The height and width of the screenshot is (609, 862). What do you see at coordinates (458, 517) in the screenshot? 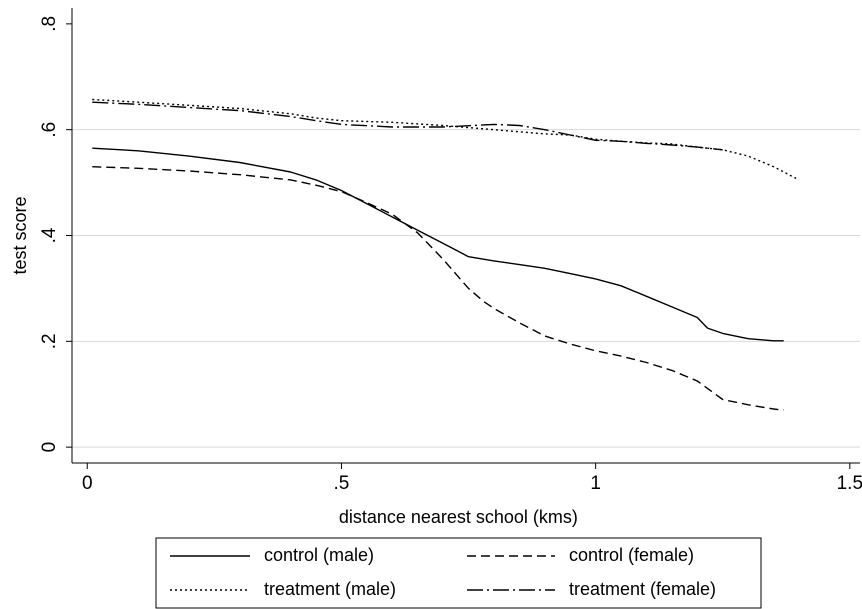
I see `x-axis-title: distance nearest school (kms)` at bounding box center [458, 517].